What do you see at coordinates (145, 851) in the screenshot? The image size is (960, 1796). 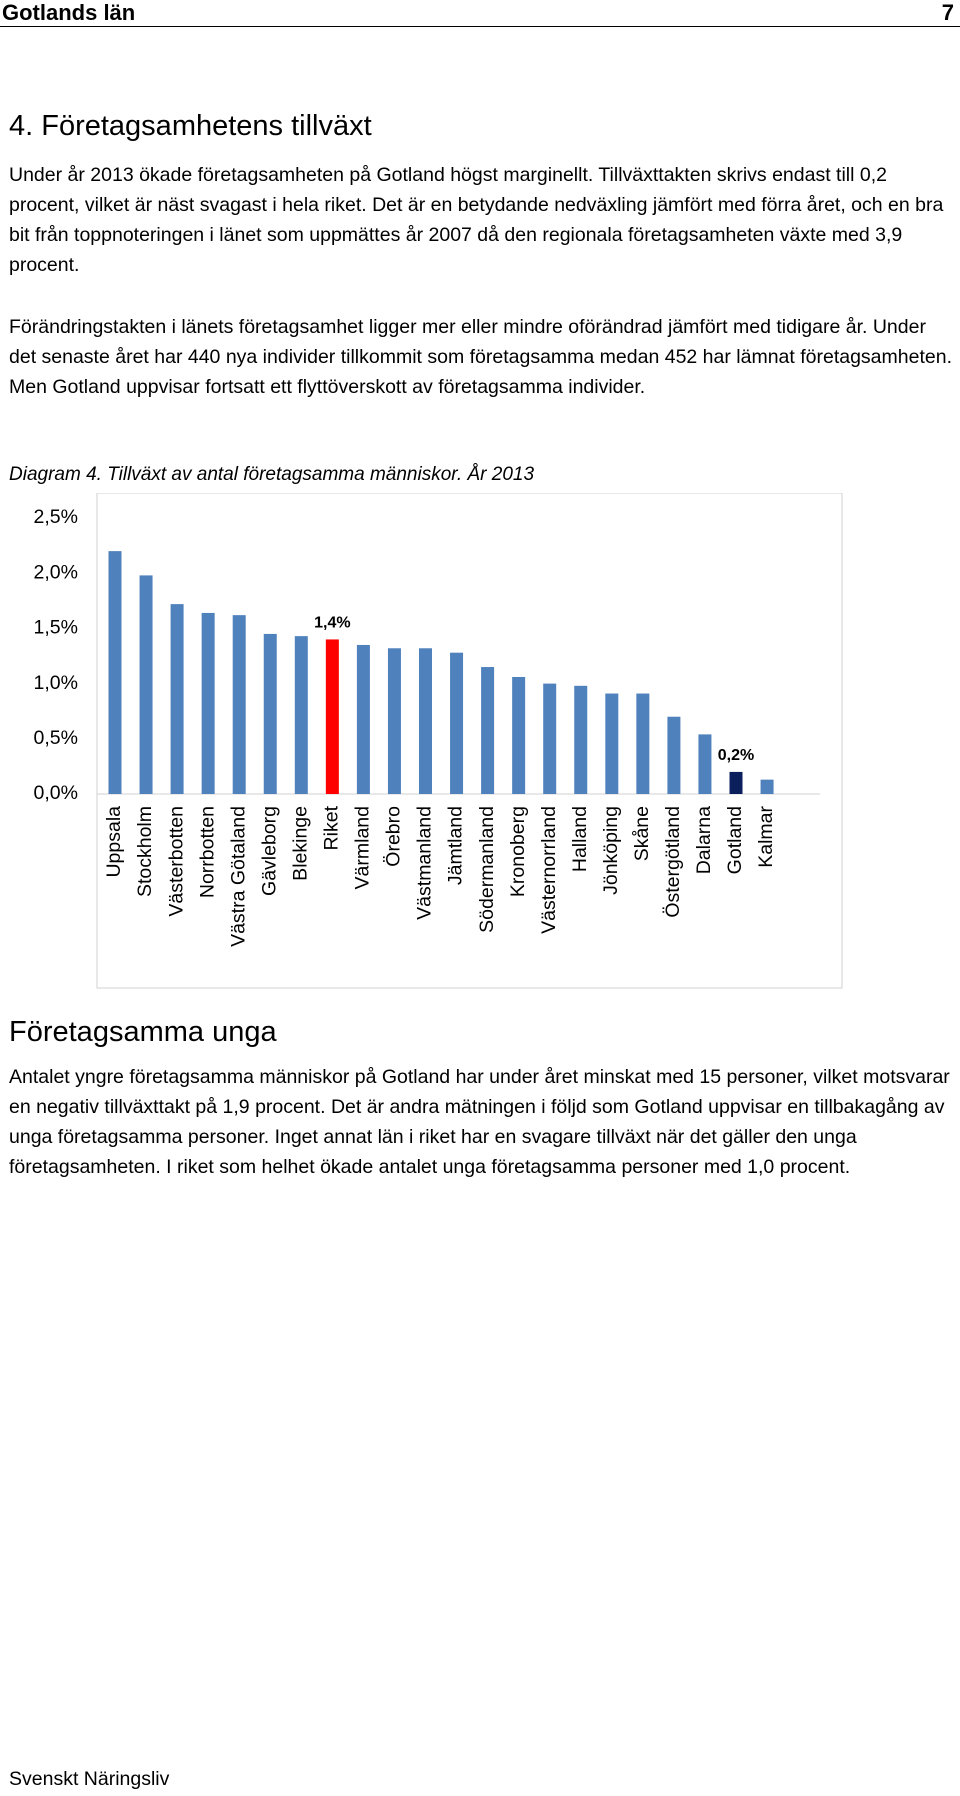 I see `x-tick-label: Stockholm` at bounding box center [145, 851].